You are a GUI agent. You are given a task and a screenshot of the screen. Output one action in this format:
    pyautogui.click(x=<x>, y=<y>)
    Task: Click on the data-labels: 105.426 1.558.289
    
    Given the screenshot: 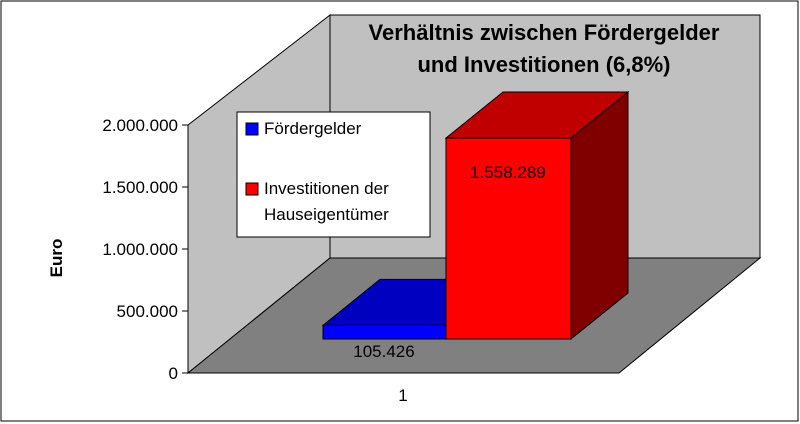 What is the action you would take?
    pyautogui.click(x=449, y=262)
    